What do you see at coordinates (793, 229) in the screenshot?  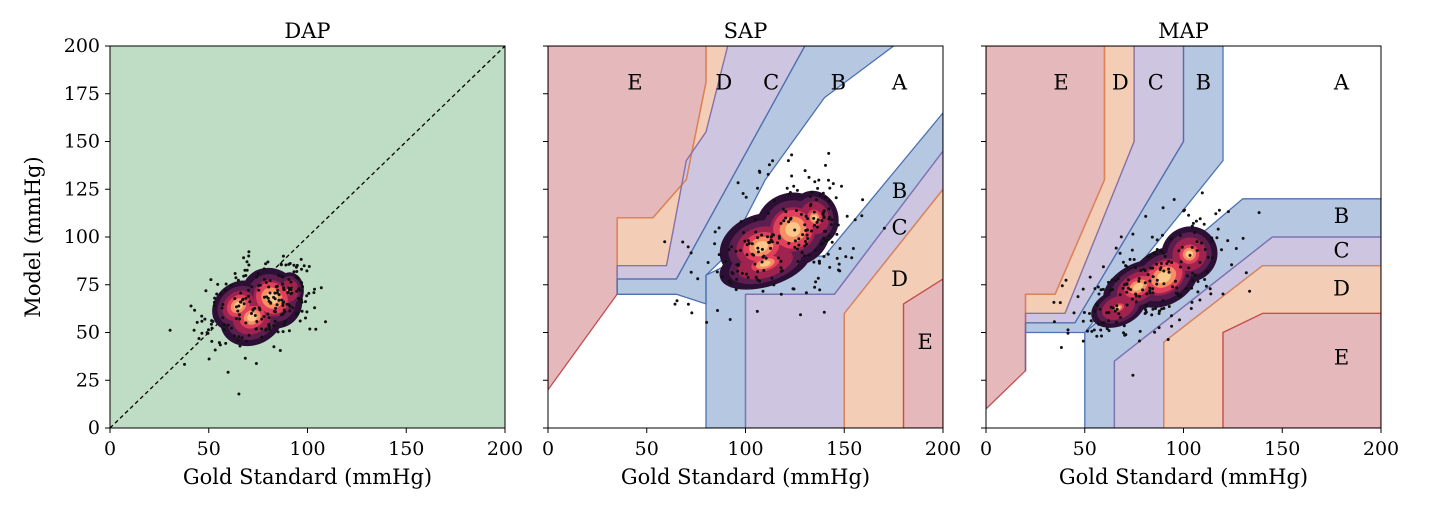 I see `density-contour` at bounding box center [793, 229].